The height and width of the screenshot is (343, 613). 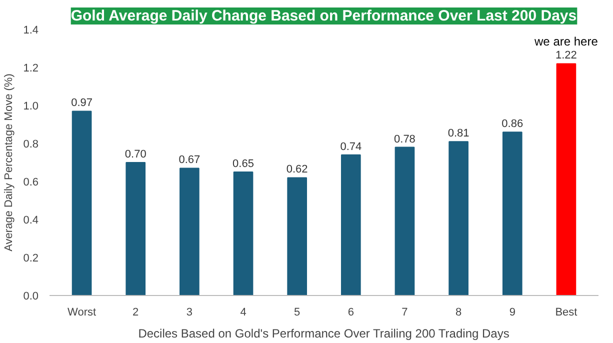 What do you see at coordinates (31, 220) in the screenshot?
I see `y-tick-label: 0.4` at bounding box center [31, 220].